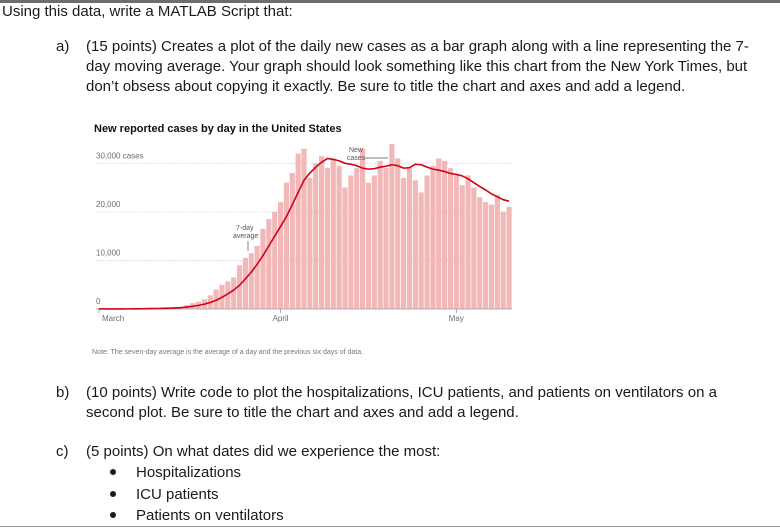  What do you see at coordinates (390, 526) in the screenshot?
I see `bottom-border` at bounding box center [390, 526].